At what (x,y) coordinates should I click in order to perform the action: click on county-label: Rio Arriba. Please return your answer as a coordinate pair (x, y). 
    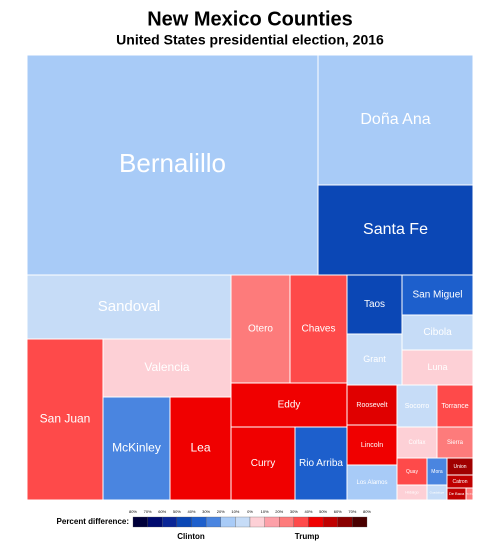
    Looking at the image, I should click on (321, 463).